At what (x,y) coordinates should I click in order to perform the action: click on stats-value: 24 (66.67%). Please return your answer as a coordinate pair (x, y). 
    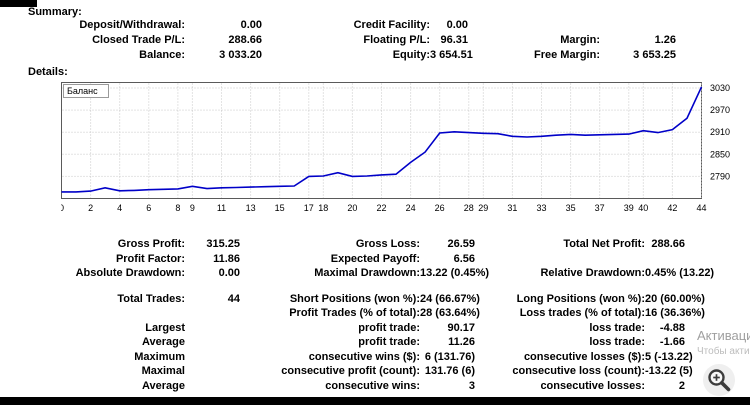
    Looking at the image, I should click on (450, 298).